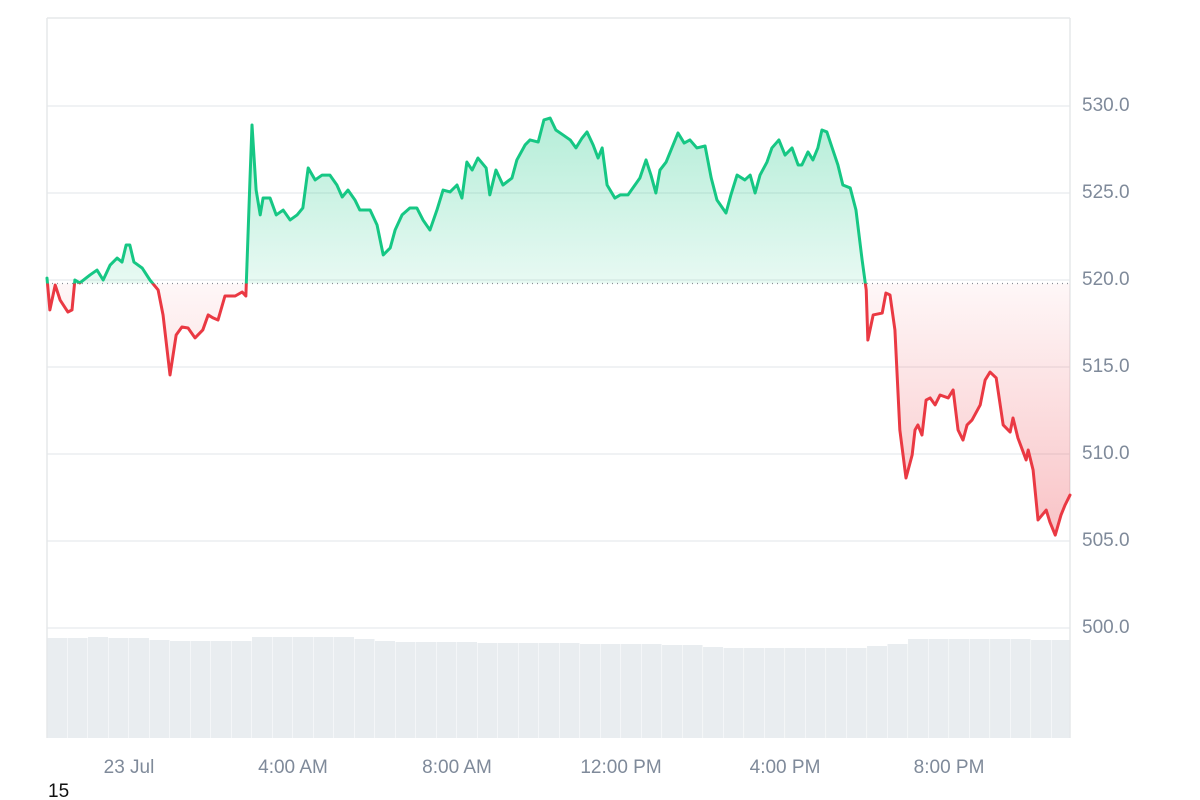 This screenshot has height=800, width=1200. Describe the element at coordinates (1106, 192) in the screenshot. I see `y-tick-label: 525.0` at that location.